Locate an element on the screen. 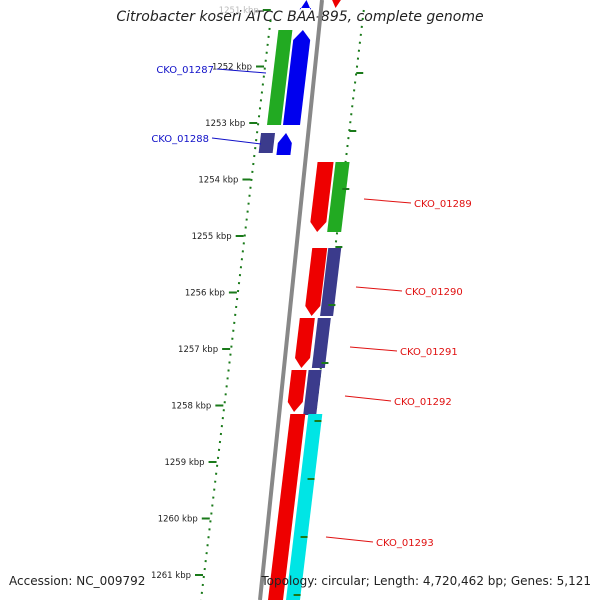 This screenshot has width=600, height=600. ruler-tick-label-10: 1260 kbp is located at coordinates (178, 520).